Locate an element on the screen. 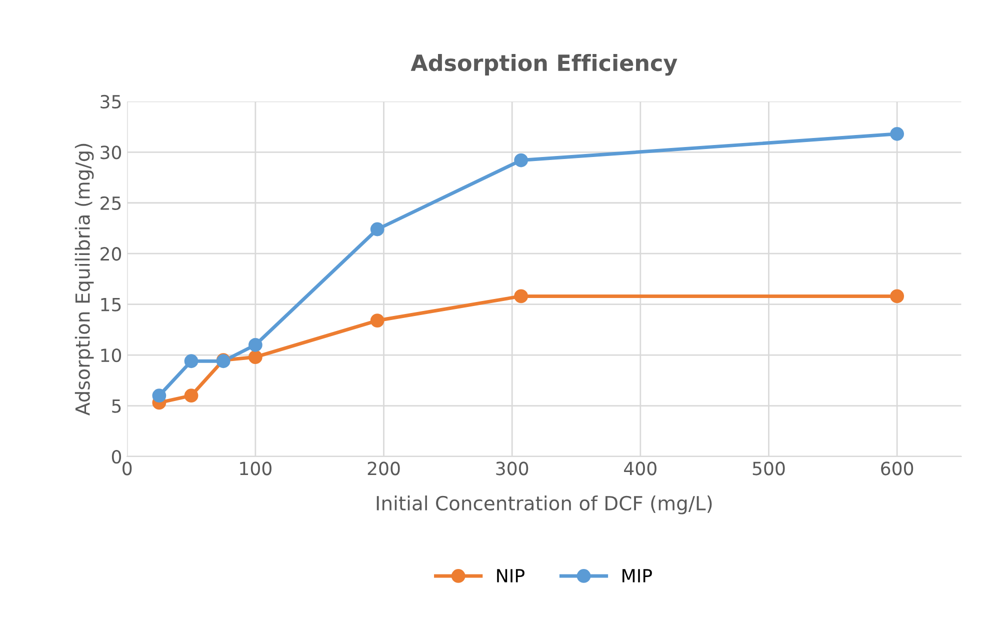 The image size is (993, 634). x-tick-label: 100 is located at coordinates (256, 469).